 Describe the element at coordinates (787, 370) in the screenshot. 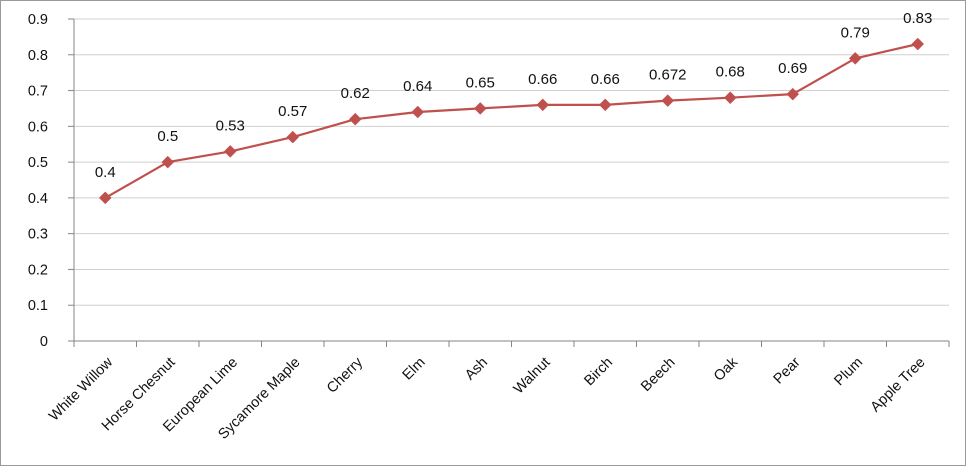

I see `x-category-label: Pear` at that location.